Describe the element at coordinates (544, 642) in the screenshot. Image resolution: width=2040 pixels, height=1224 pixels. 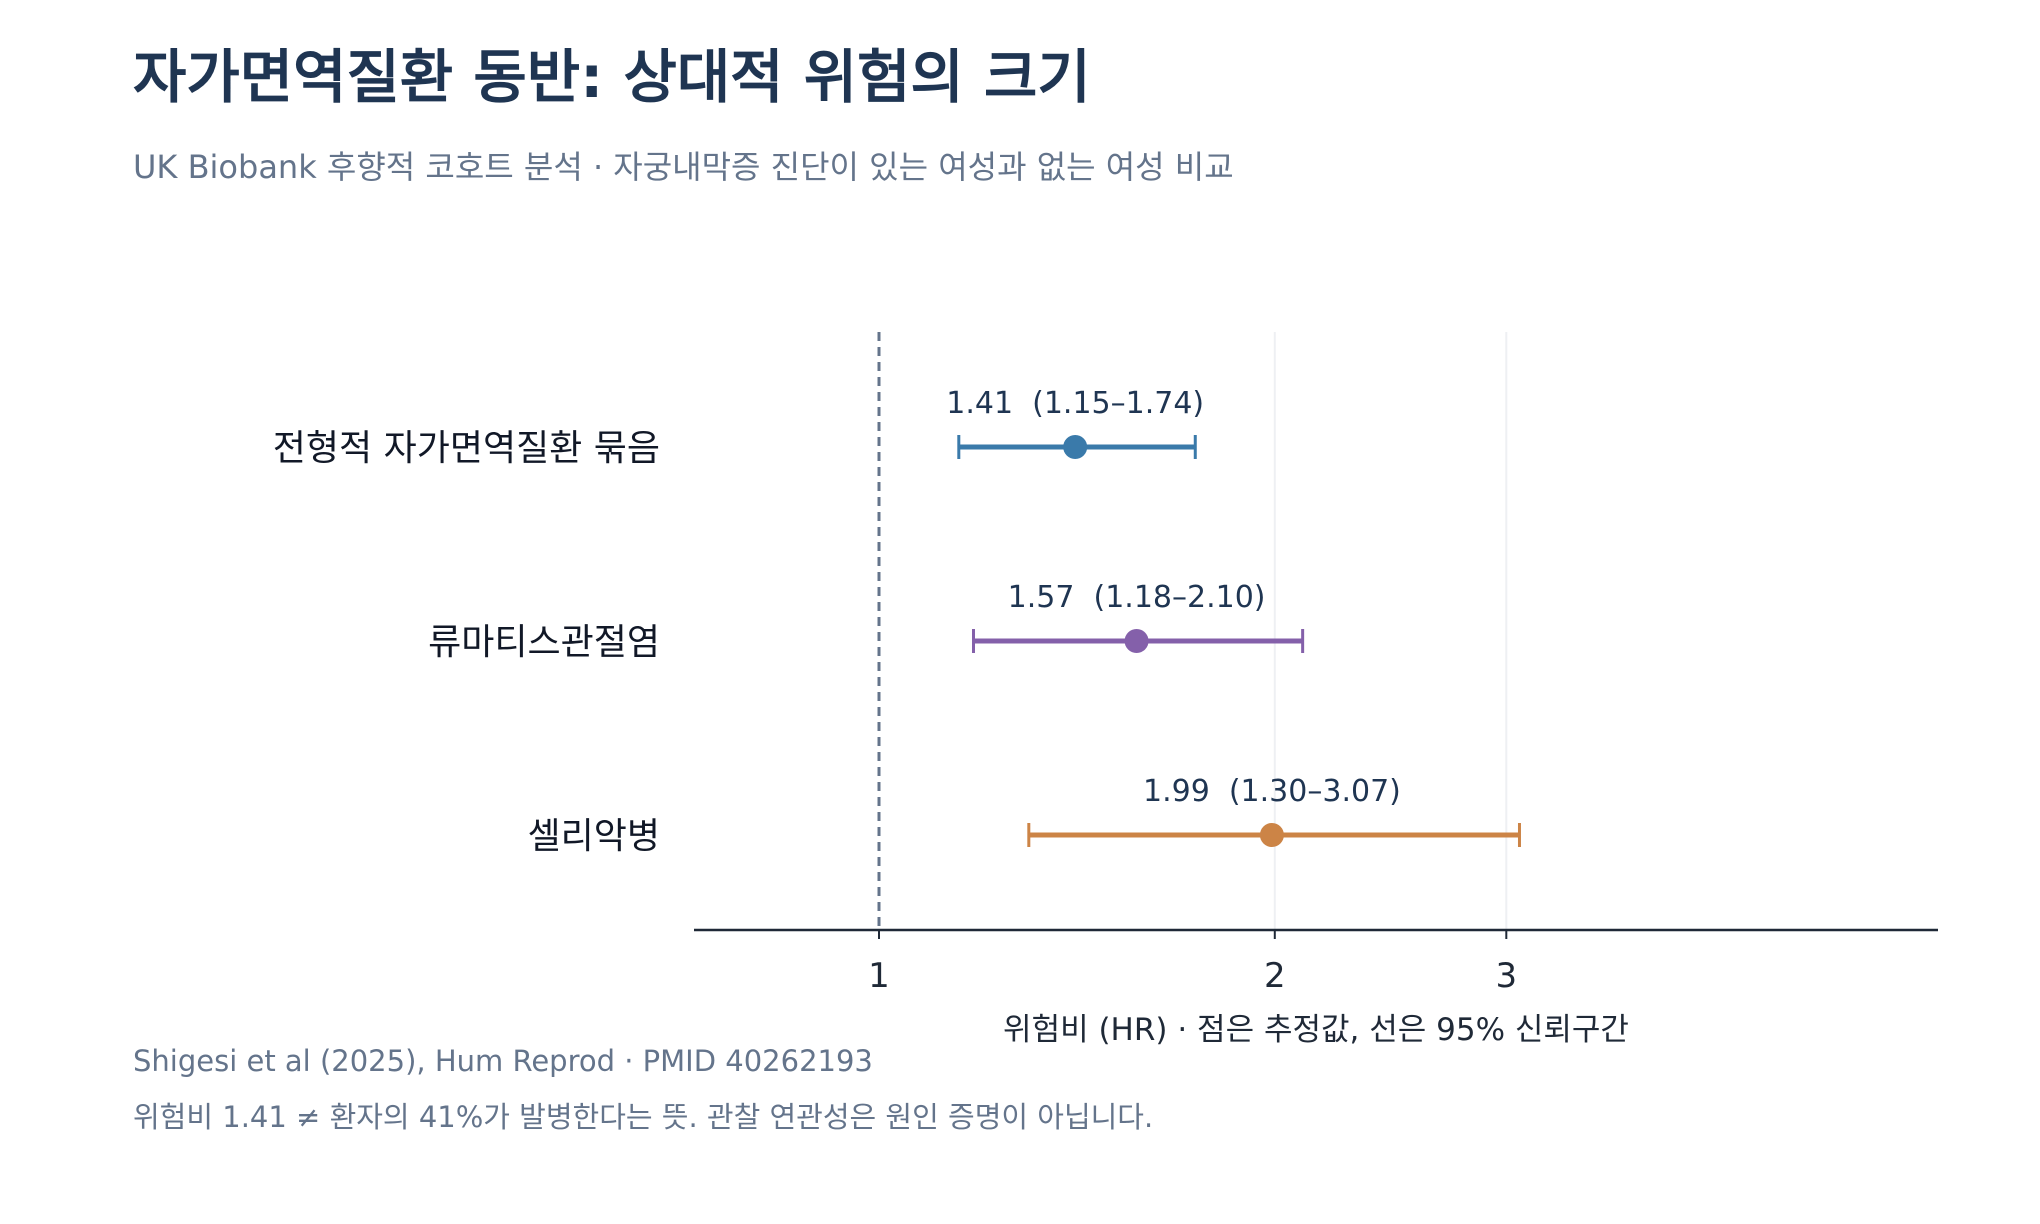
I see `row-label: 류마티스관절염` at that location.